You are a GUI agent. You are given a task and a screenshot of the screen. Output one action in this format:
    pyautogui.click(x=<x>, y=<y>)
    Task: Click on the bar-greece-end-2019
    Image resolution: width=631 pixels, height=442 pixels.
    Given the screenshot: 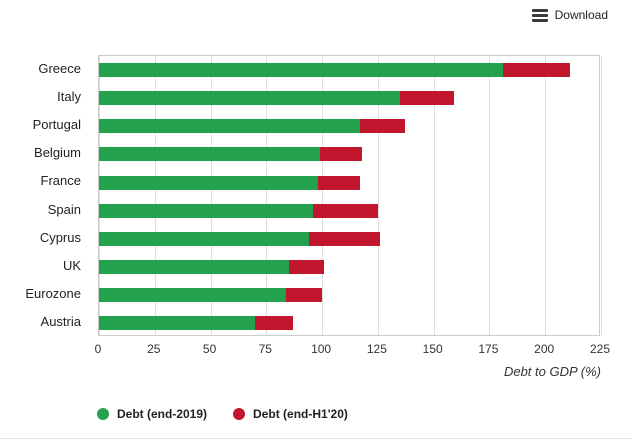 What is the action you would take?
    pyautogui.click(x=301, y=70)
    